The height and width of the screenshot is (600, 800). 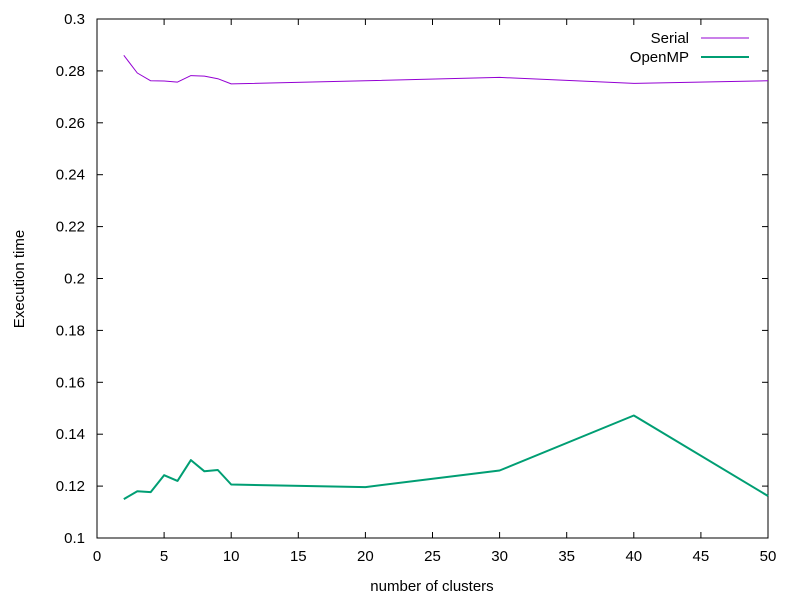 What do you see at coordinates (670, 38) in the screenshot?
I see `legend-label-serial: Serial` at bounding box center [670, 38].